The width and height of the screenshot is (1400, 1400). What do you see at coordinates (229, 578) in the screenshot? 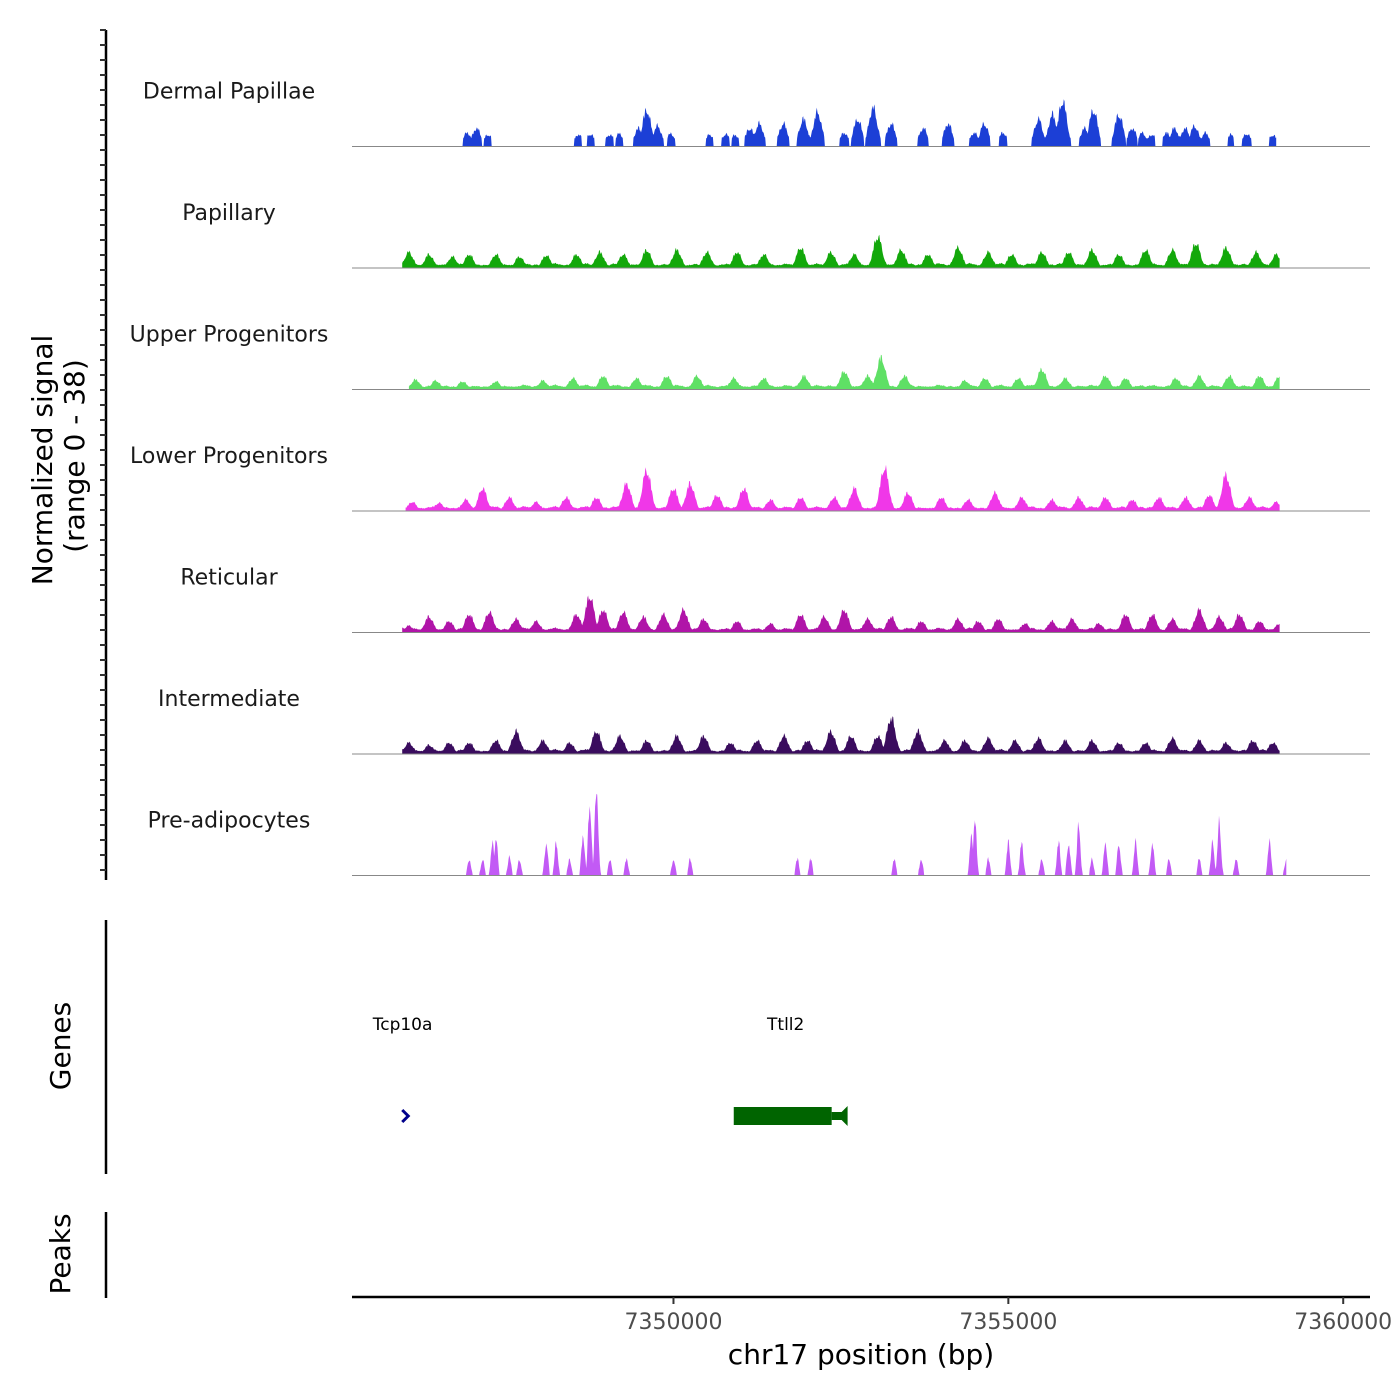
I see `track-label: Reticular` at bounding box center [229, 578].